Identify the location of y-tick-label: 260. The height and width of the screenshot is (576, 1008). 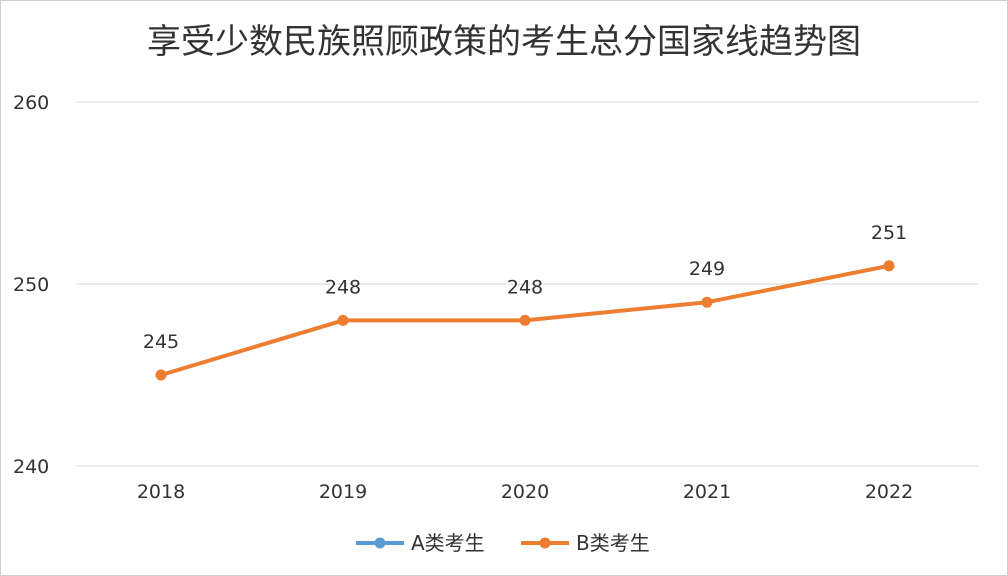
(31, 103).